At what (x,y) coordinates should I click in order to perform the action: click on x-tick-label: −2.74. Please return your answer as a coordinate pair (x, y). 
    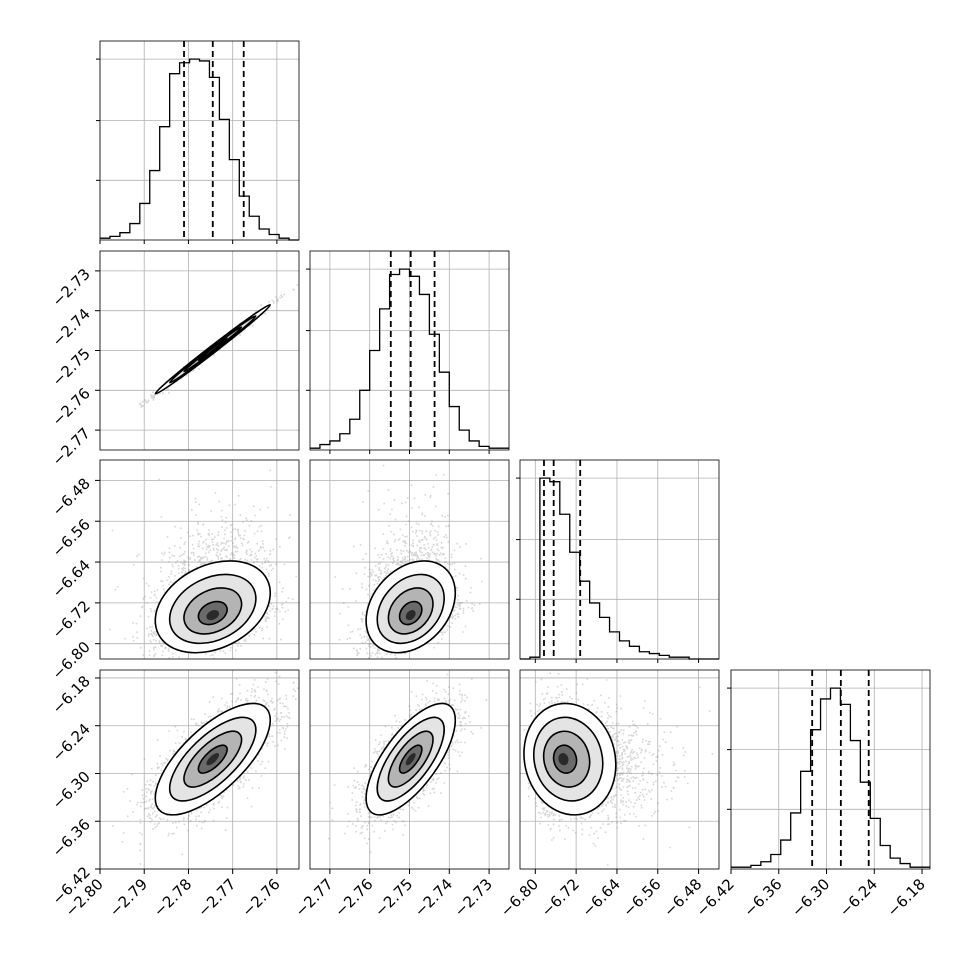
    Looking at the image, I should click on (433, 897).